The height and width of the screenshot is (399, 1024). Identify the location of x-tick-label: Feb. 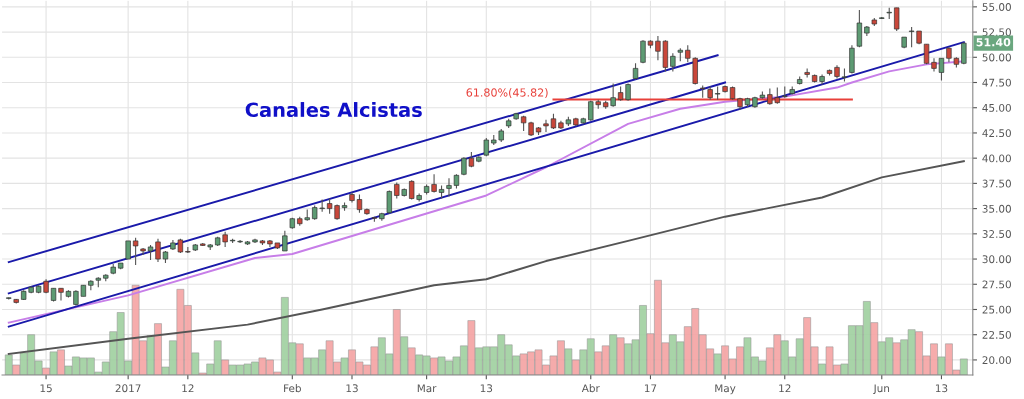
(292, 388).